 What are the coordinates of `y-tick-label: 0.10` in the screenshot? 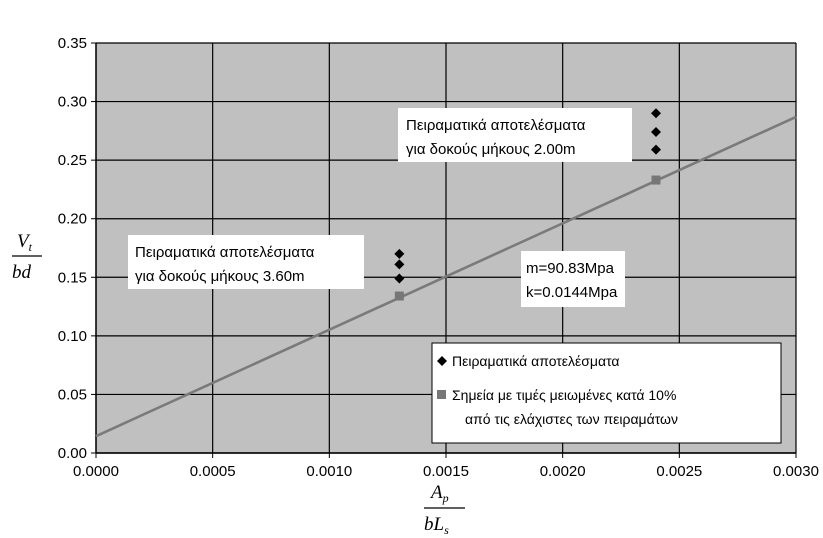 It's located at (72, 336).